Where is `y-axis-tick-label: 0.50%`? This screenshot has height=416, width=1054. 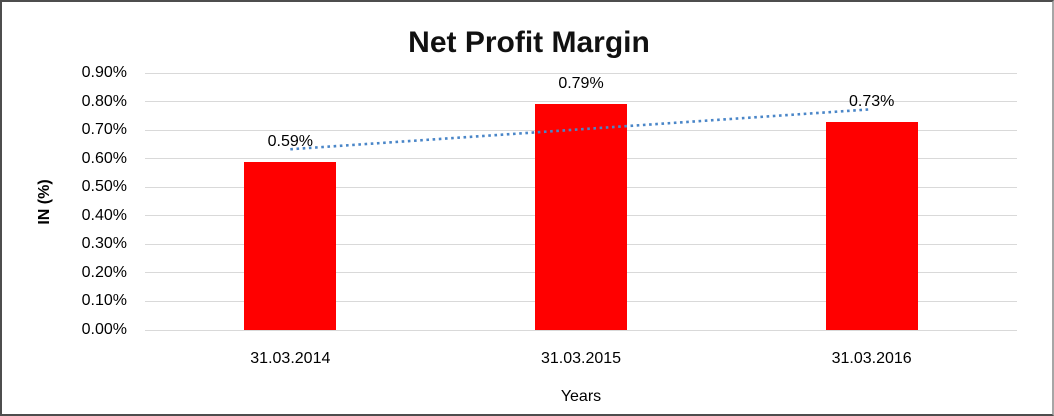 y-axis-tick-label: 0.50% is located at coordinates (104, 187).